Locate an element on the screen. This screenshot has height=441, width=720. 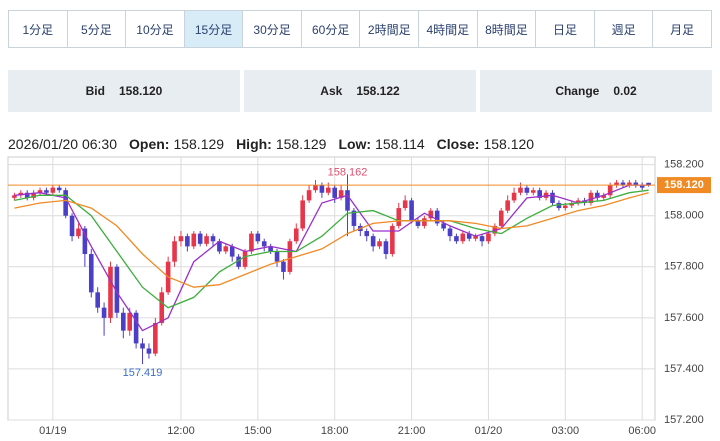
timeframe-tab: 10分足 is located at coordinates (155, 29).